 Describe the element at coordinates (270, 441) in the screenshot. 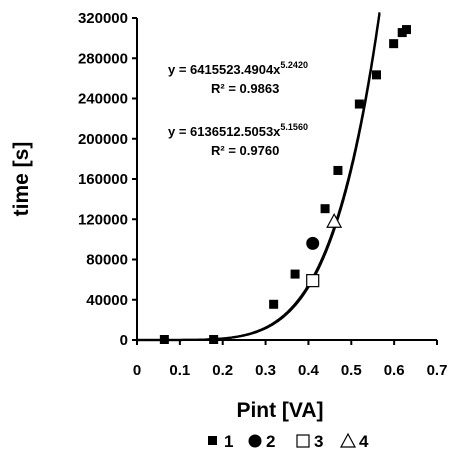

I see `legend-label-2: 2` at that location.